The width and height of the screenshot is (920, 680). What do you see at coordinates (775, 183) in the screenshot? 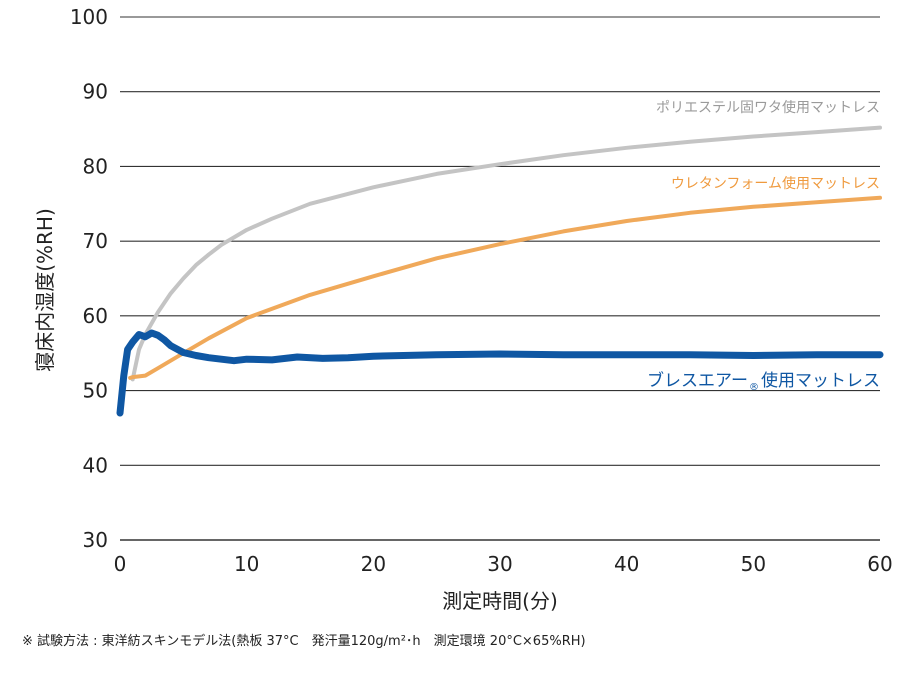
I see `series-label-urethane: ウレタンフォーム使用マットレス` at bounding box center [775, 183].